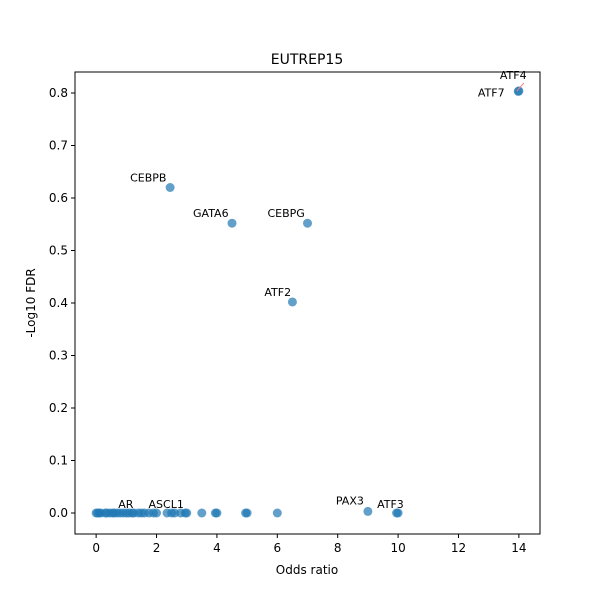  I want to click on x-tick-label: 12, so click(458, 548).